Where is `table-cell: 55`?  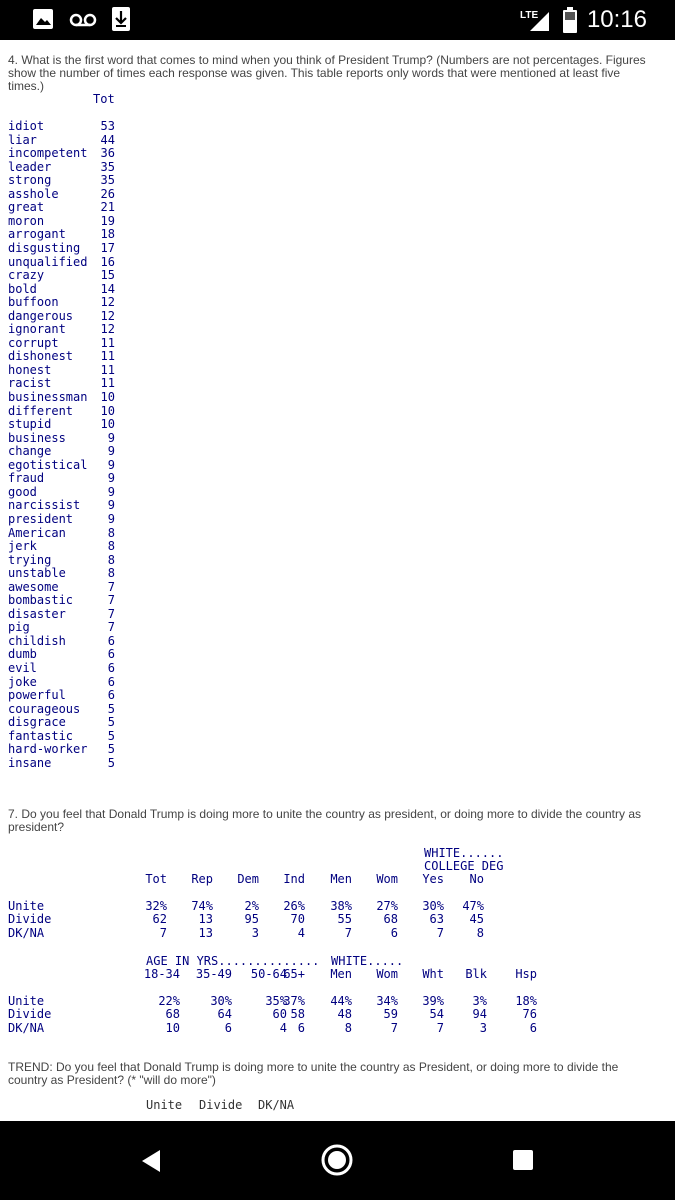
table-cell: 55 is located at coordinates (344, 919).